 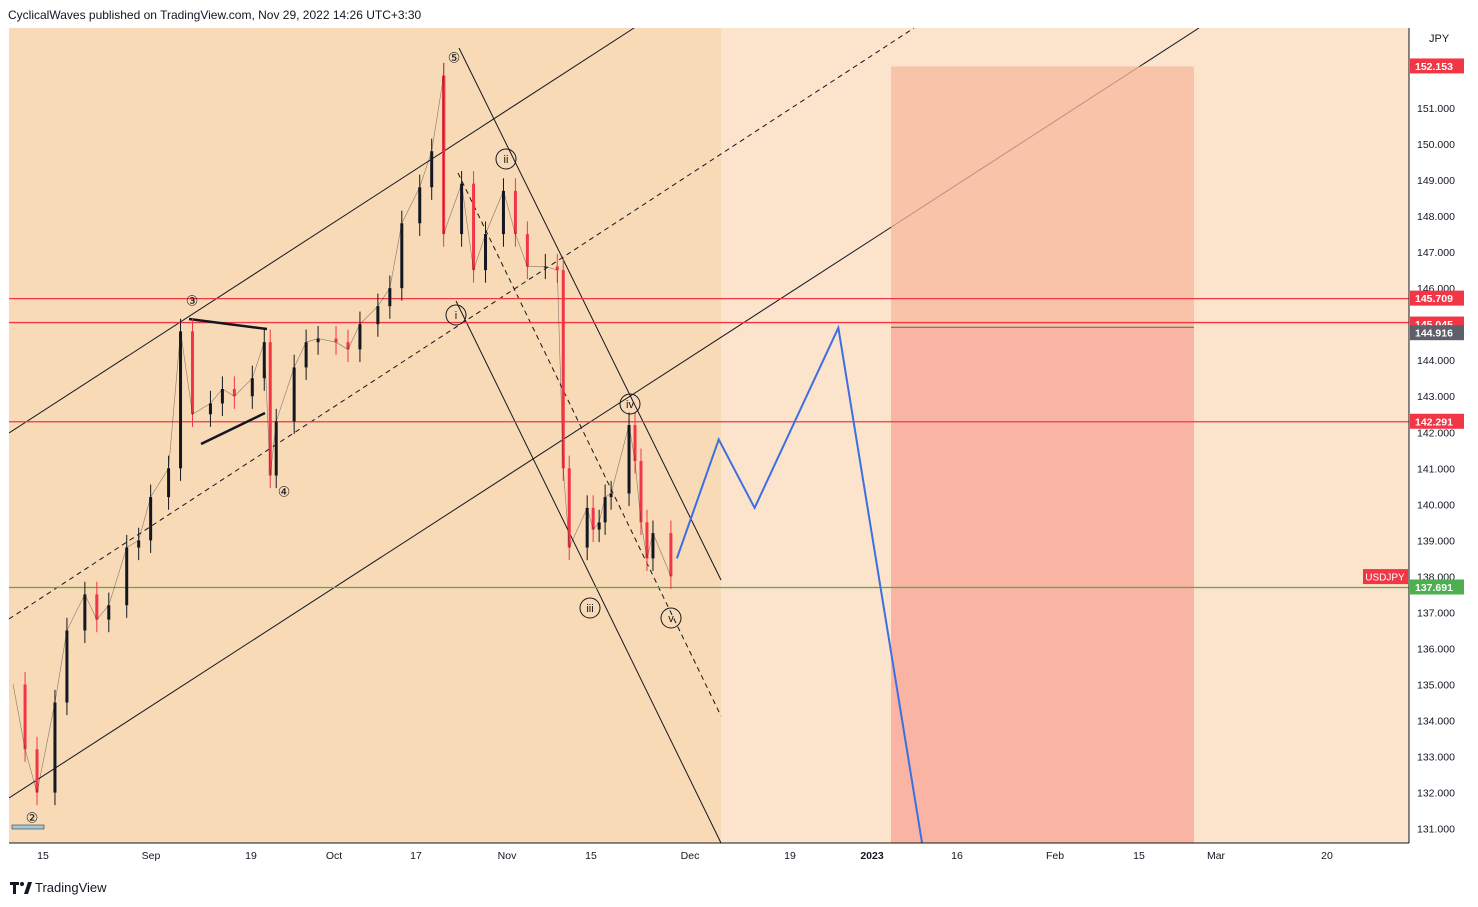 What do you see at coordinates (1436, 217) in the screenshot?
I see `y-tick: 148.000` at bounding box center [1436, 217].